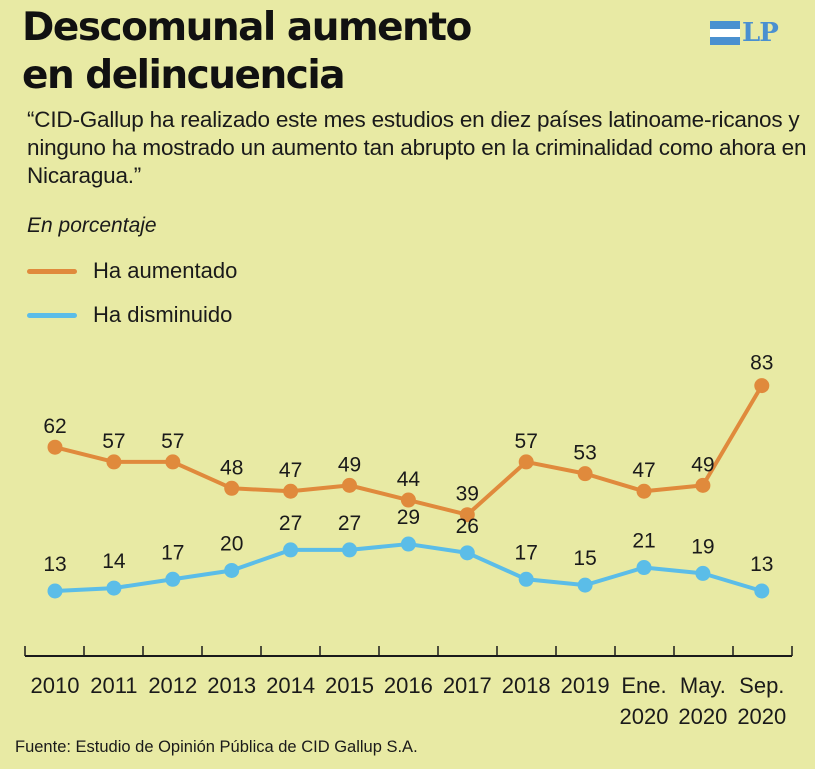  I want to click on data-label: 44, so click(409, 479).